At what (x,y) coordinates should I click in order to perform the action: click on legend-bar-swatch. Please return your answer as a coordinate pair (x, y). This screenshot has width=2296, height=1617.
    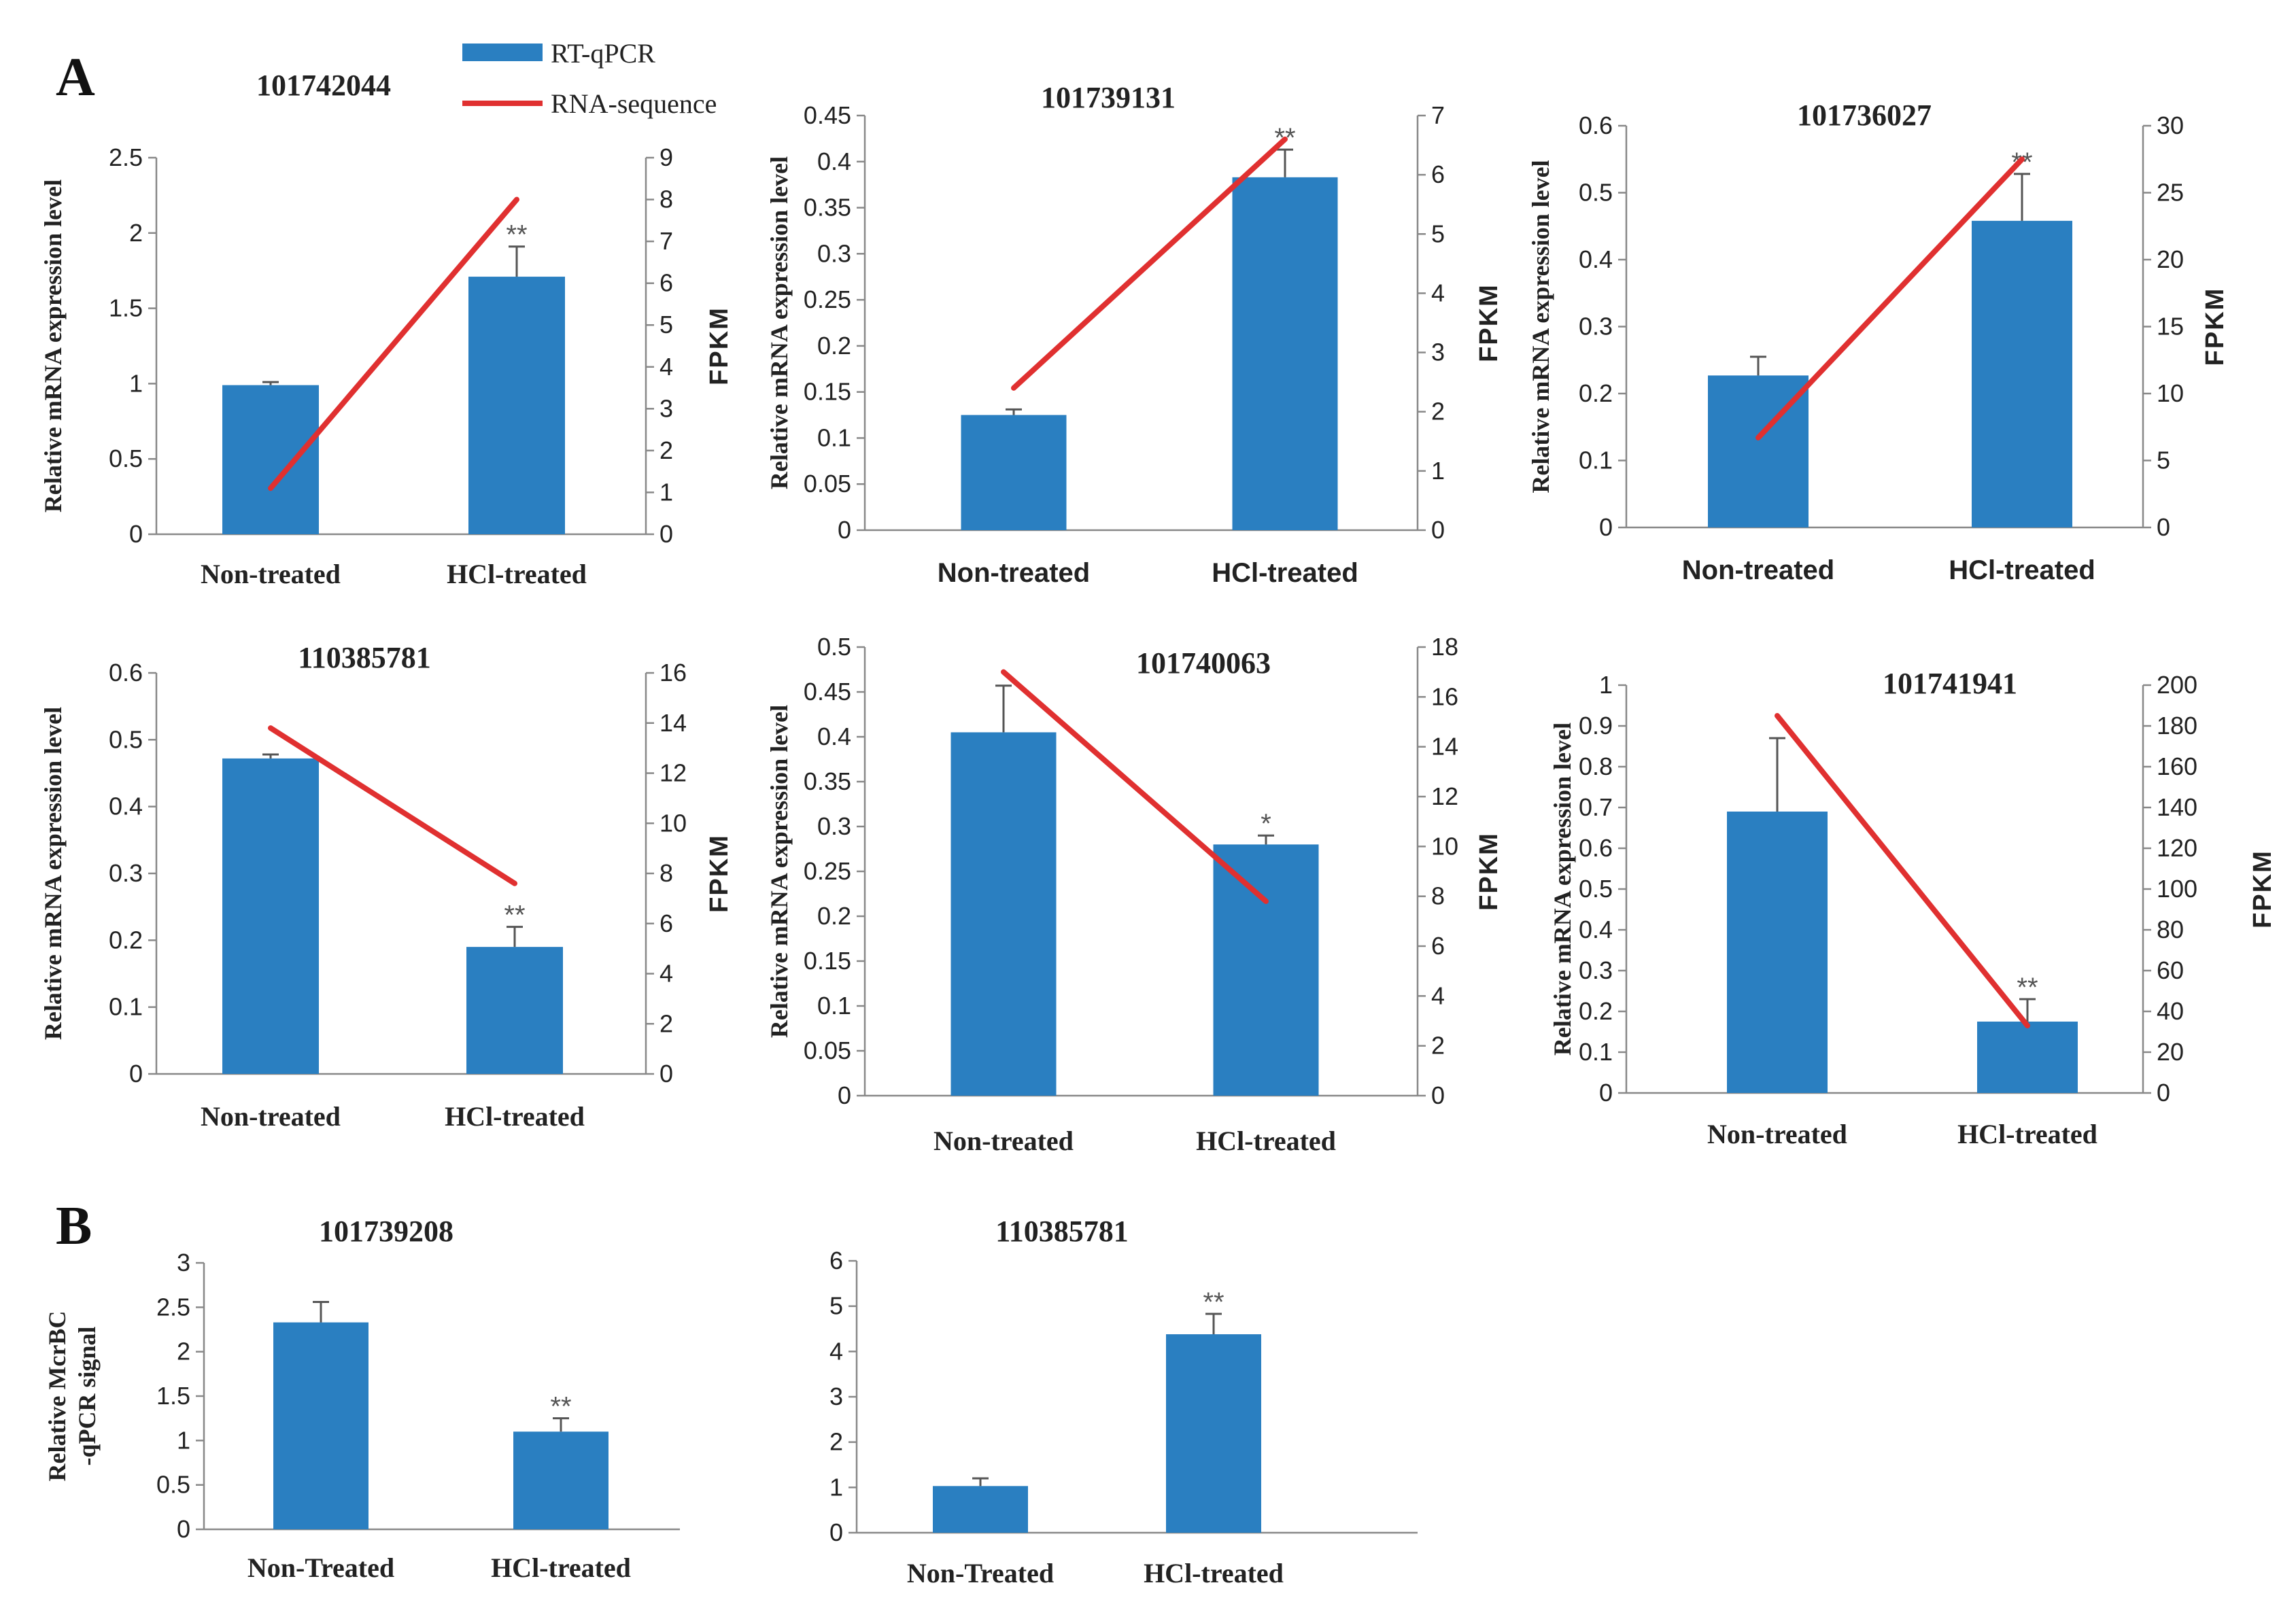
    Looking at the image, I should click on (502, 52).